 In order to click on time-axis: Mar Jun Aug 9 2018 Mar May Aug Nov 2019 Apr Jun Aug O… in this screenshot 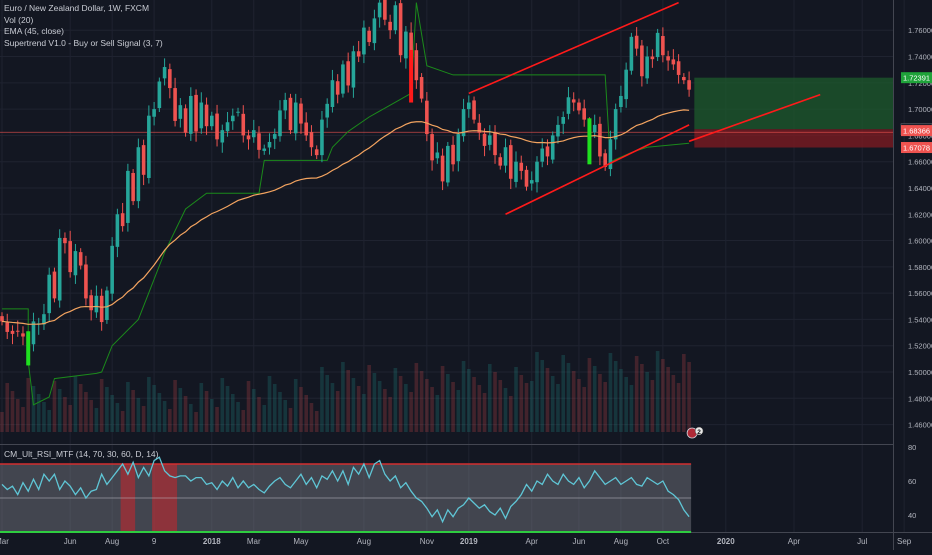, I will do `click(456, 541)`.